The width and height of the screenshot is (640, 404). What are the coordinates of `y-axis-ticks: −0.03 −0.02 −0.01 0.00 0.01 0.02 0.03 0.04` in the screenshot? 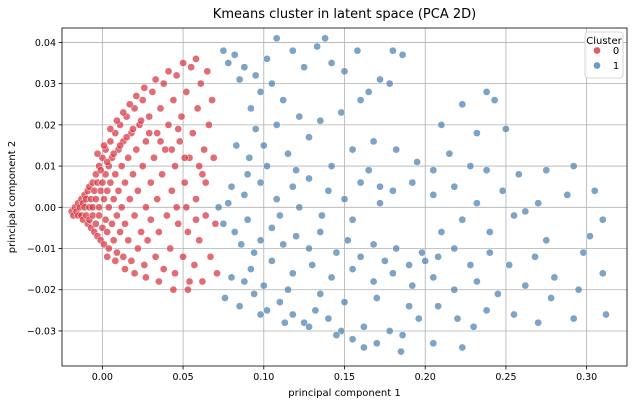 It's located at (44, 187).